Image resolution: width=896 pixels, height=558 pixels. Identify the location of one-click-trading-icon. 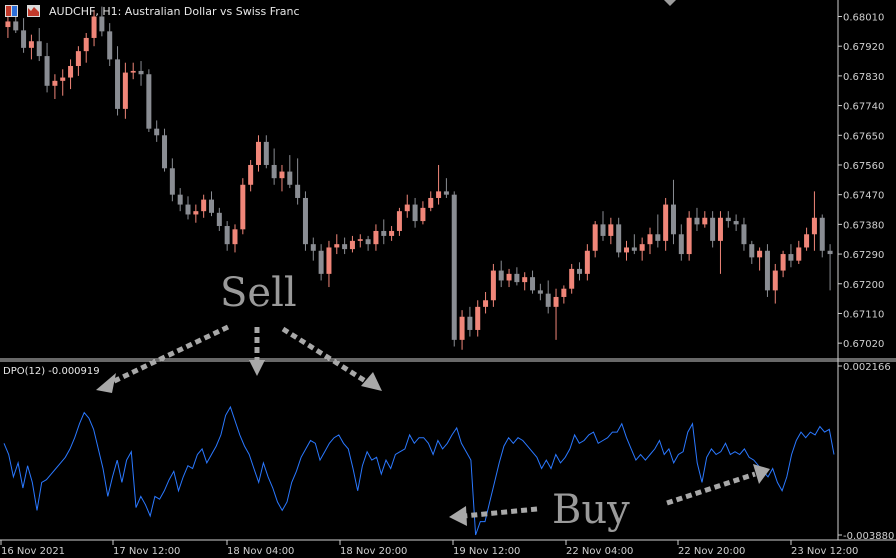
(11, 11).